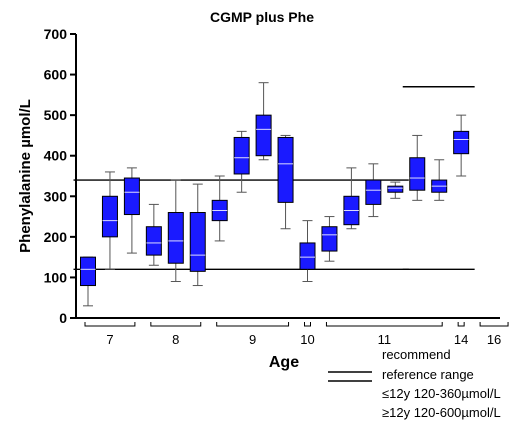 Image resolution: width=527 pixels, height=433 pixels. What do you see at coordinates (56, 277) in the screenshot?
I see `y-tick-label: 100` at bounding box center [56, 277].